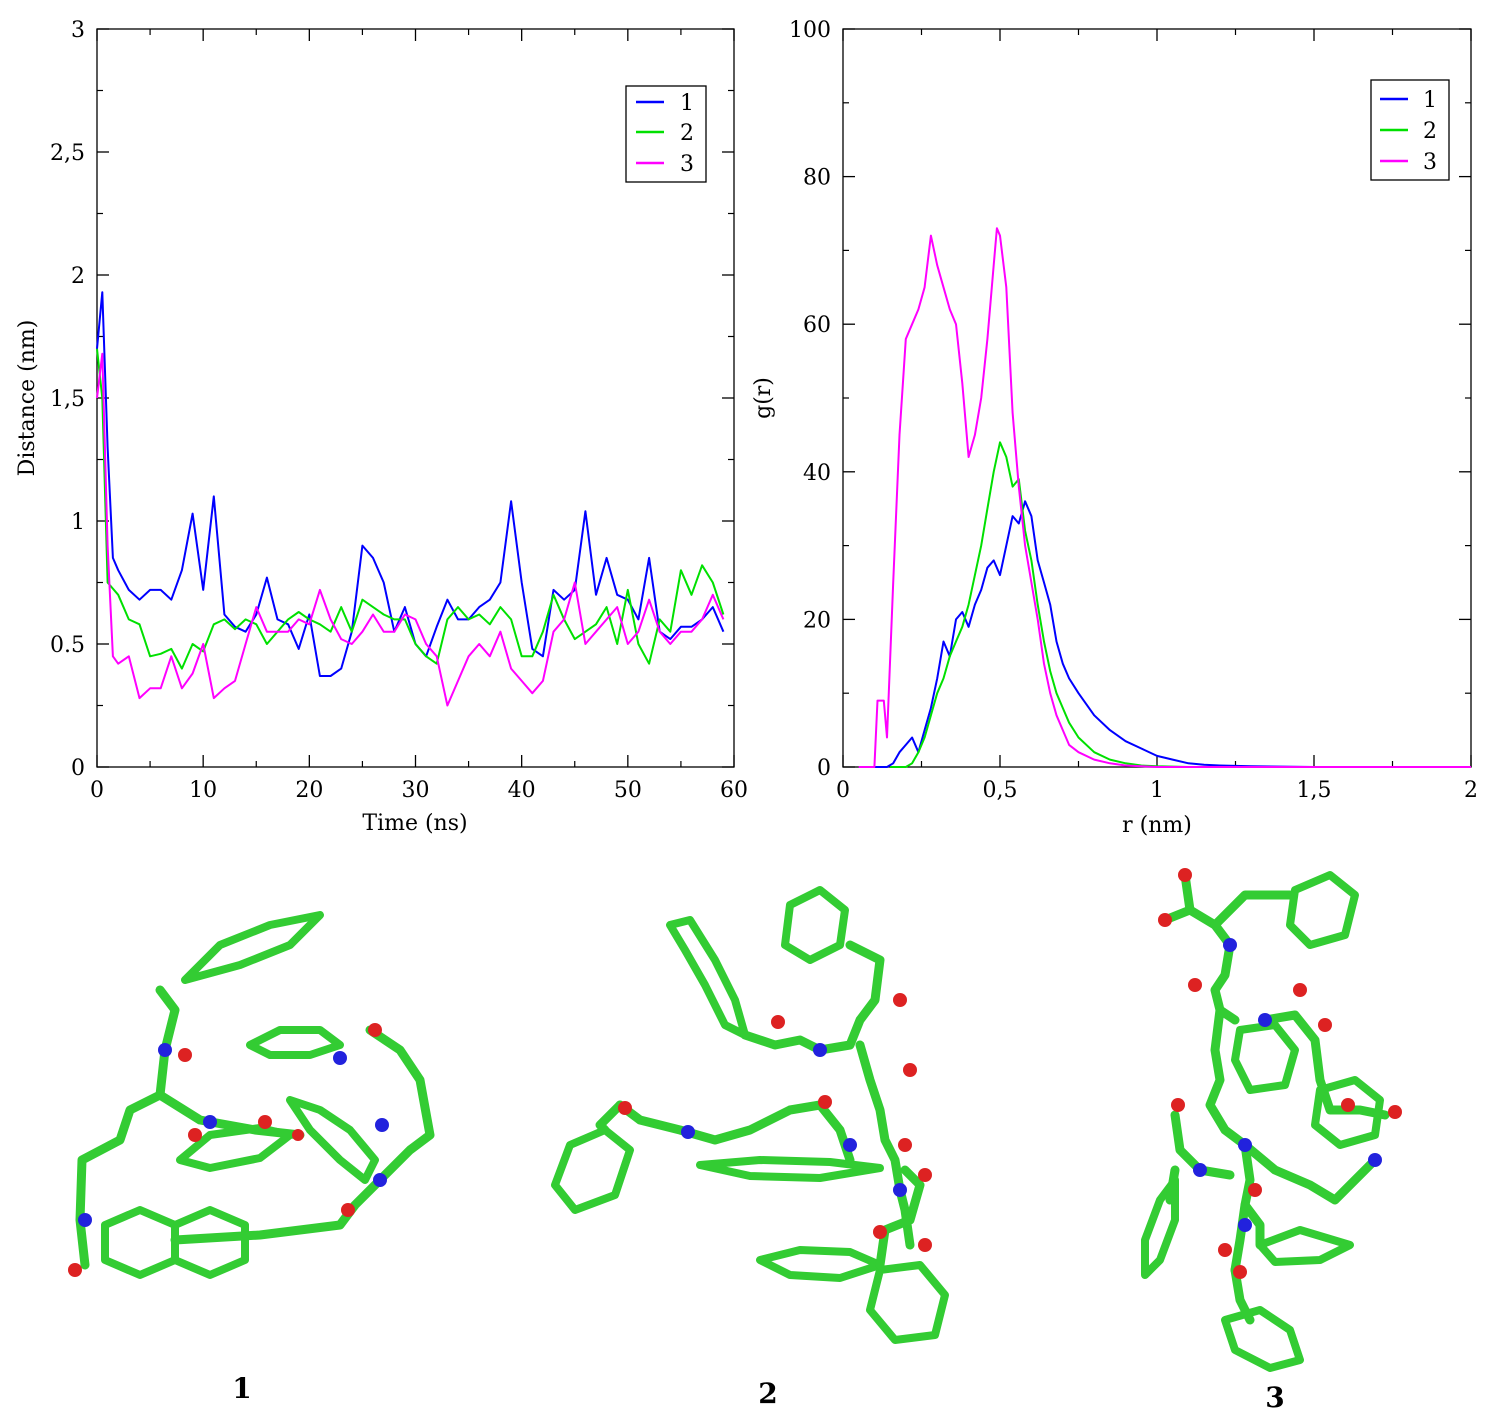  What do you see at coordinates (235, 1148) in the screenshot?
I see `ring-d` at bounding box center [235, 1148].